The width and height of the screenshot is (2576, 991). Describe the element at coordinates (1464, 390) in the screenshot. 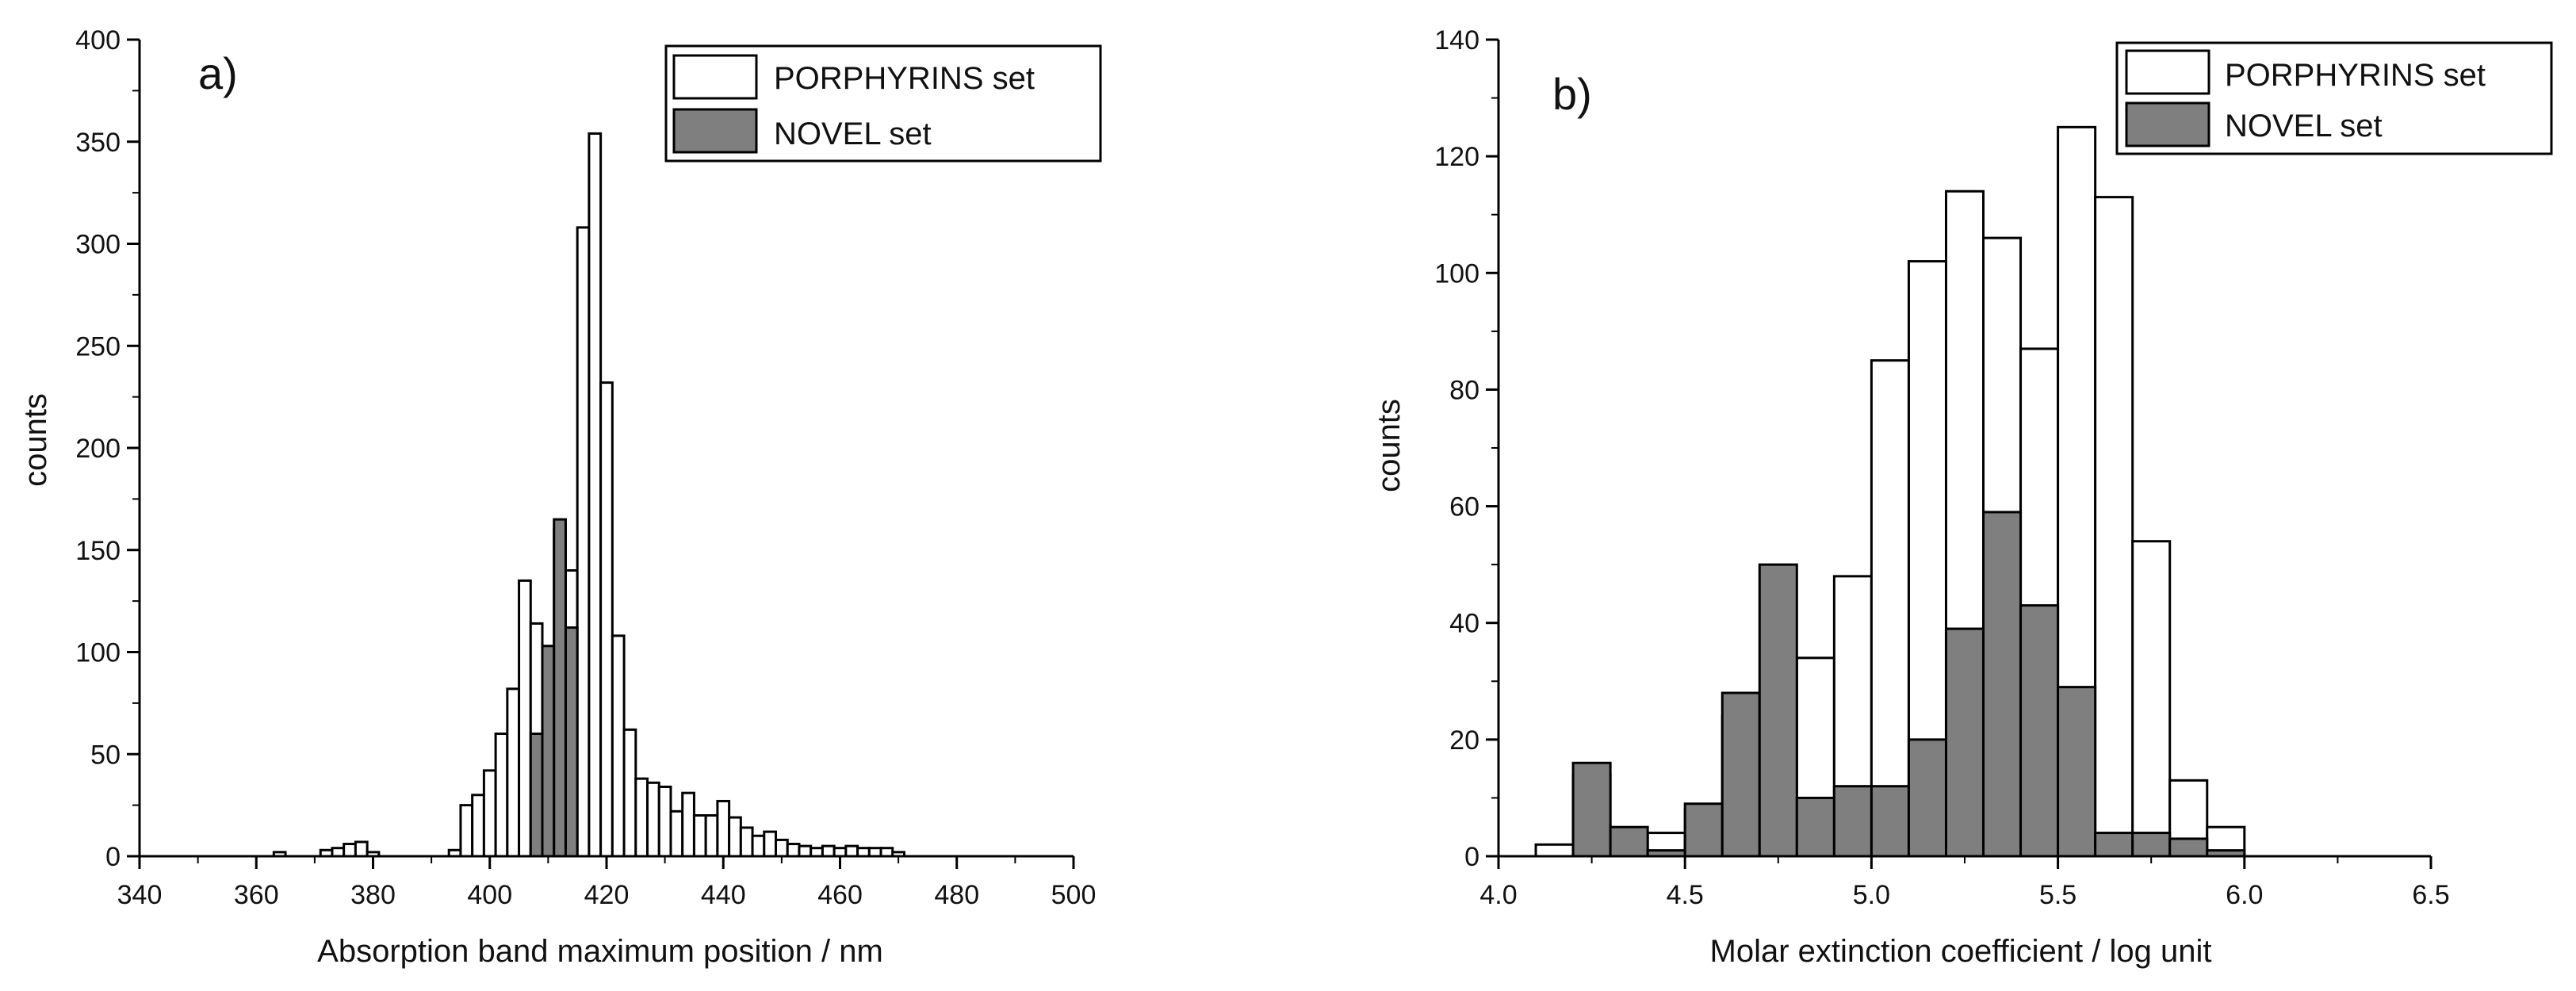

I see `panel-b-y-tick-label: 80` at that location.